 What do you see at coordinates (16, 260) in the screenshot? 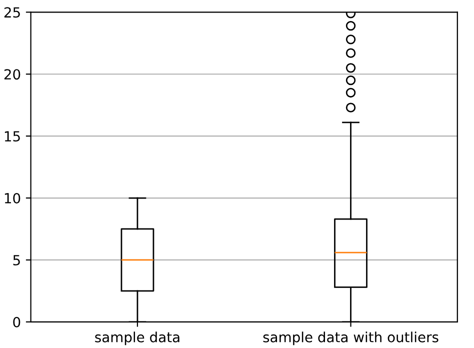
I see `y-tick-label: 5` at bounding box center [16, 260].